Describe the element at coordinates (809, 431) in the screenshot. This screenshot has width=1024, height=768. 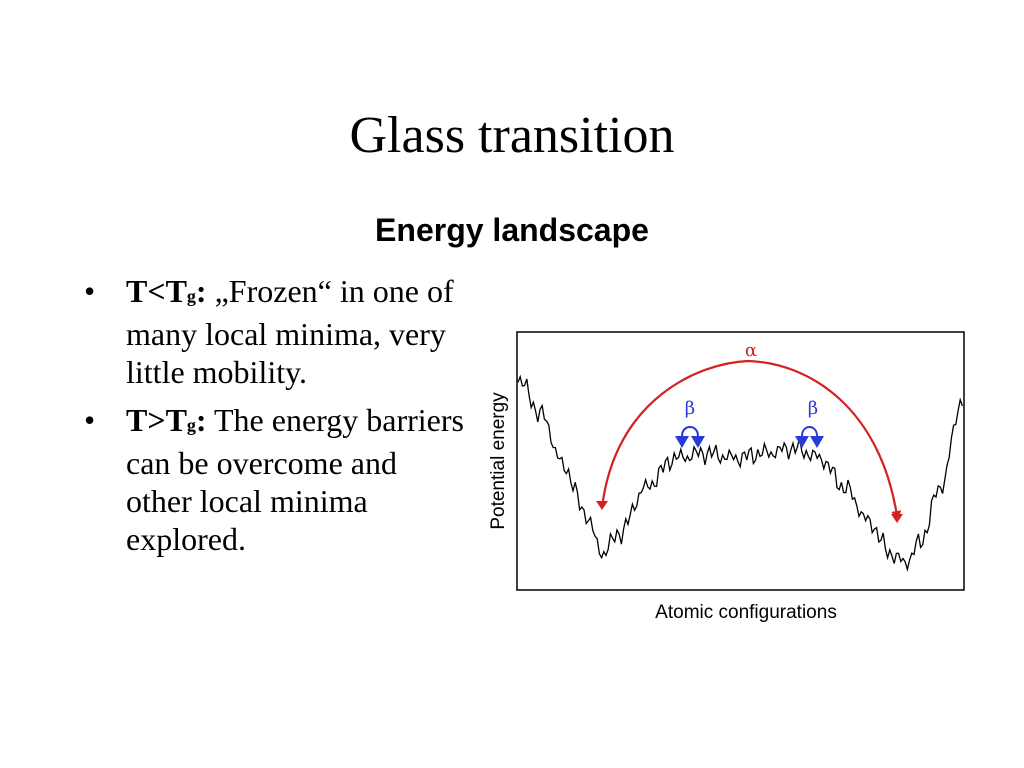
I see `beta-arc-right` at that location.